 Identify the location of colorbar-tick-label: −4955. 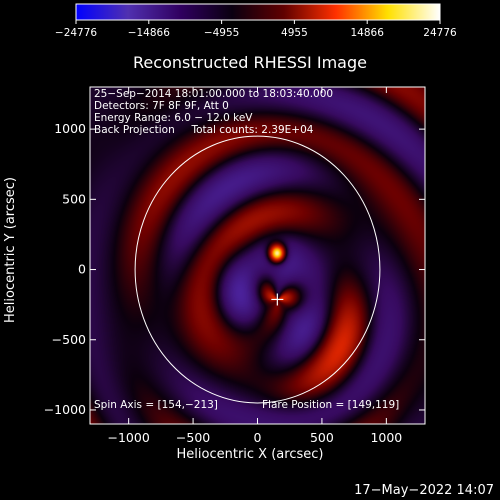
(222, 33).